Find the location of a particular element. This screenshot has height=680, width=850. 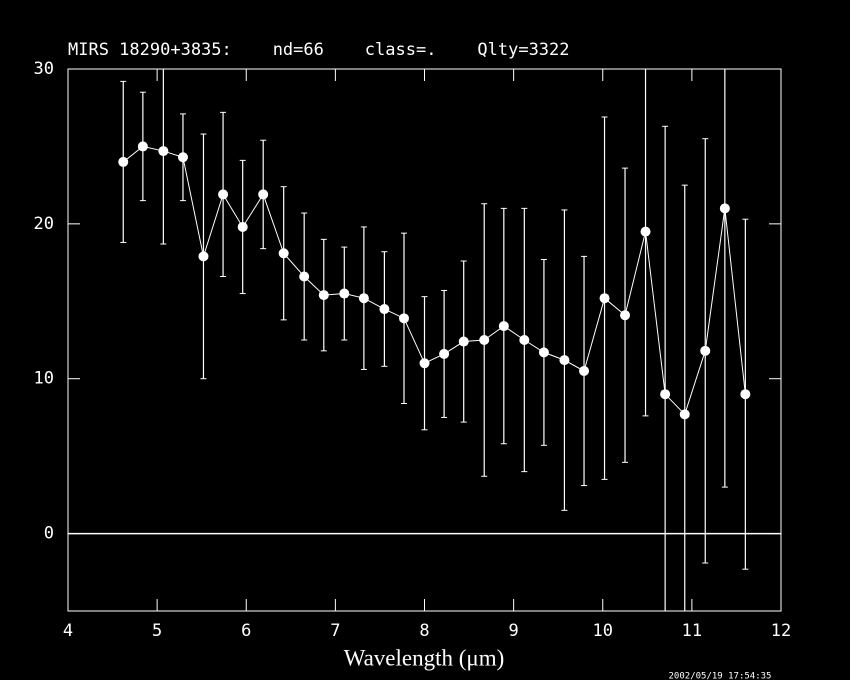

x-tick-label: 6 is located at coordinates (246, 631).